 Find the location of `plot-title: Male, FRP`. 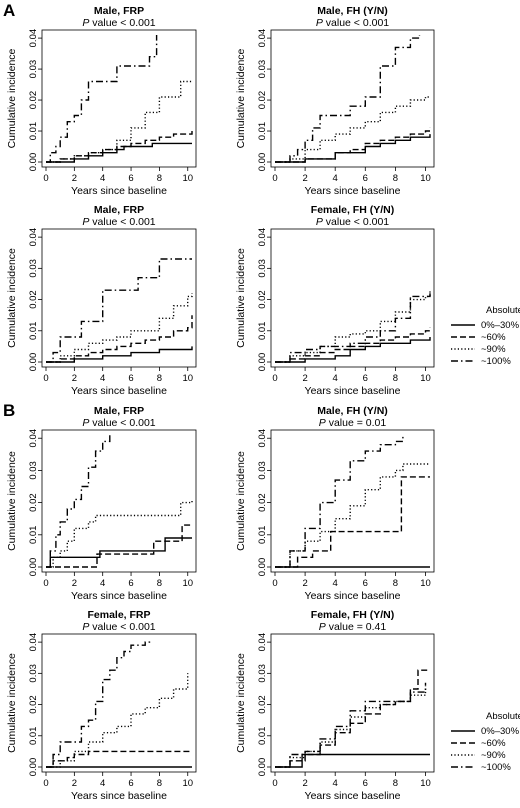

plot-title: Male, FRP is located at coordinates (119, 11).